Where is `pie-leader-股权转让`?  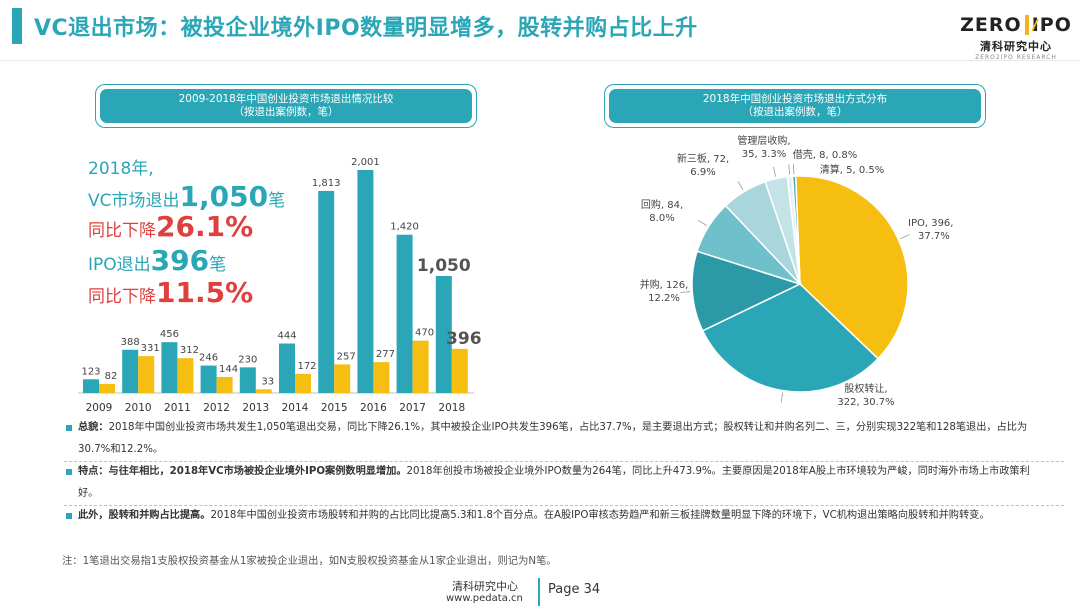 pie-leader-股权转让 is located at coordinates (782, 397).